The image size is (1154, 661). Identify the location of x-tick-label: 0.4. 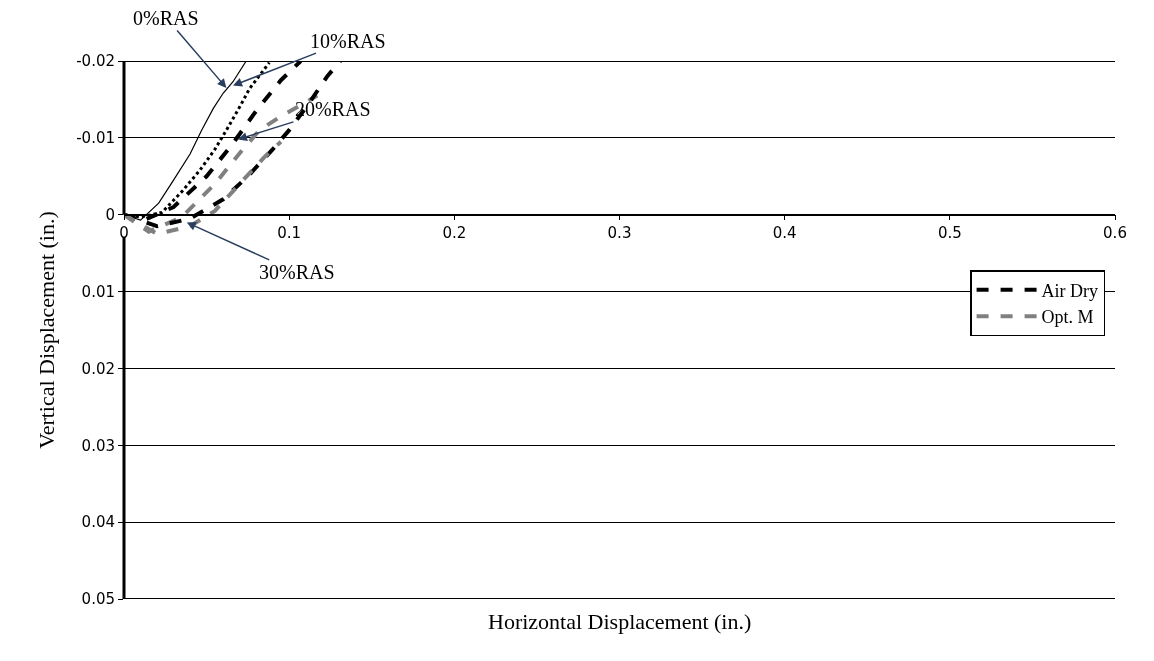
(784, 233).